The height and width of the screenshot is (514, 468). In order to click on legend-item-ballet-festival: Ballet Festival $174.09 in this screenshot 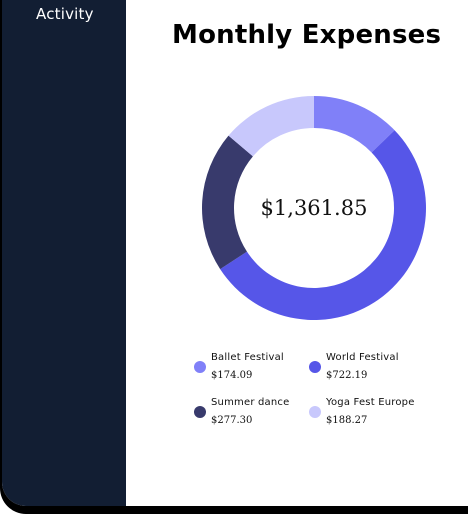, I will do `click(254, 370)`.